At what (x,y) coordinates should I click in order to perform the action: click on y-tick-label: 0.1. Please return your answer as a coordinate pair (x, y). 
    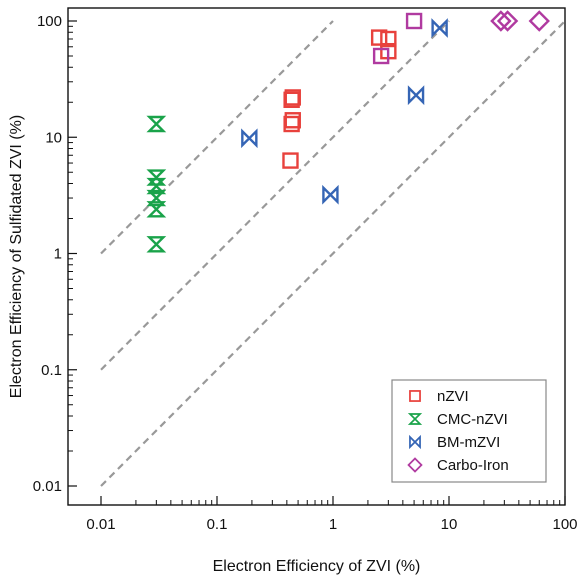
    Looking at the image, I should click on (51, 370).